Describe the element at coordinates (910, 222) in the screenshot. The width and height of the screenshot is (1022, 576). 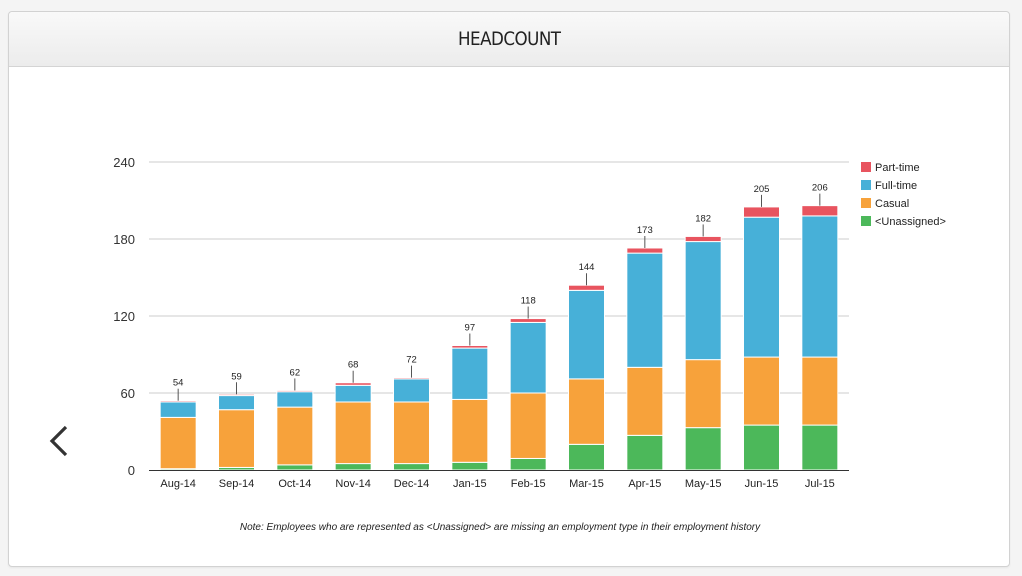
I see `legend-label: <Unassigned>` at that location.